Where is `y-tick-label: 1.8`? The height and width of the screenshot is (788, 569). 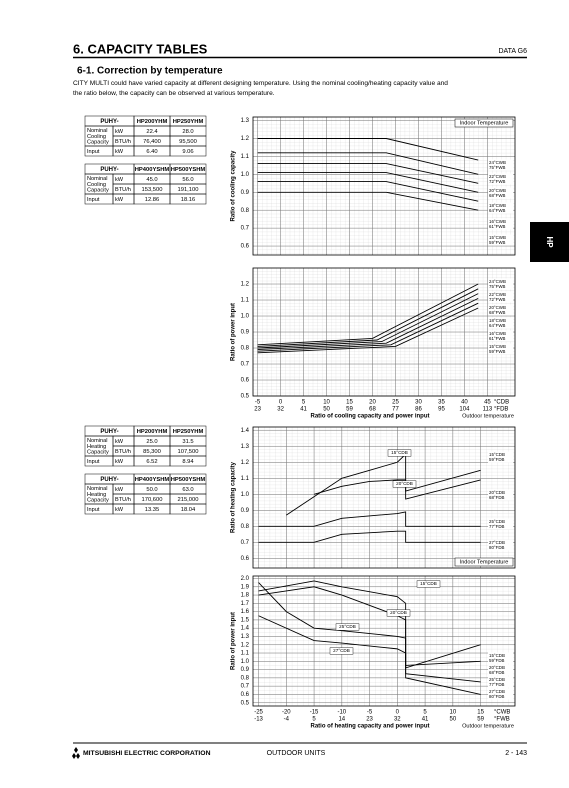 y-tick-label: 1.8 is located at coordinates (245, 596).